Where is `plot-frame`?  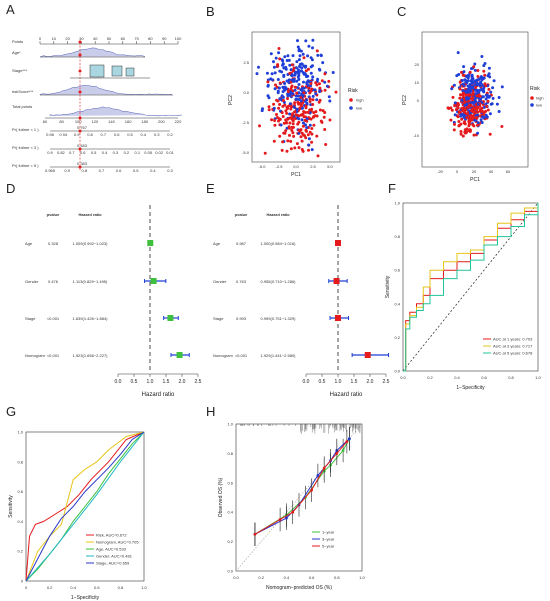 plot-frame is located at coordinates (85, 506).